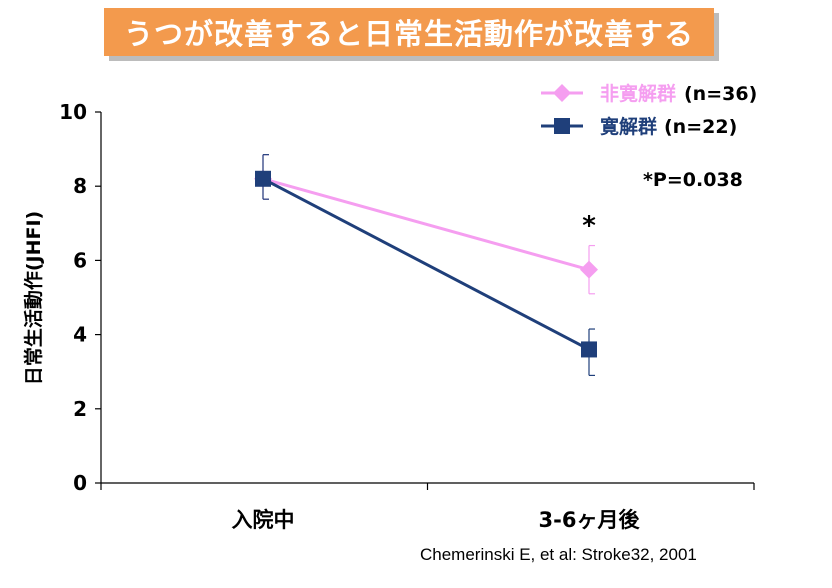  What do you see at coordinates (436, 520) in the screenshot?
I see `x-category-labels: 入院中 3-6ヶ月後` at bounding box center [436, 520].